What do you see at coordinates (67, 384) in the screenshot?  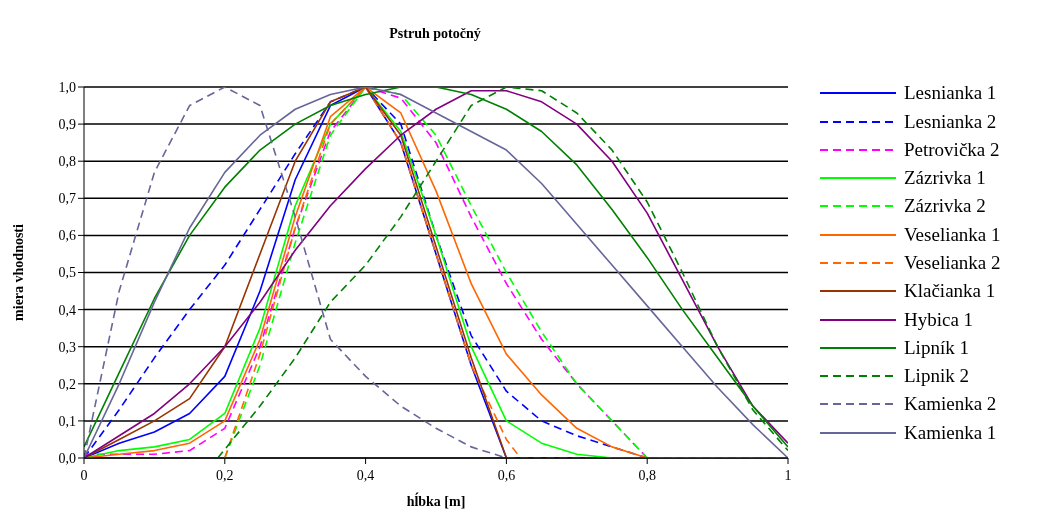 I see `y-tick-label: 0,2` at bounding box center [67, 384].